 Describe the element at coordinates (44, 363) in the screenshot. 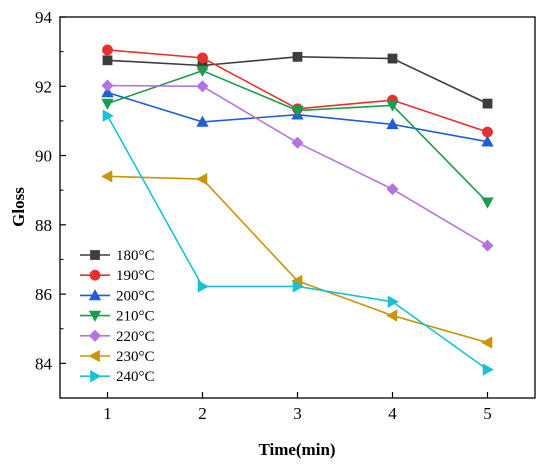

I see `y-tick-label: 84` at that location.